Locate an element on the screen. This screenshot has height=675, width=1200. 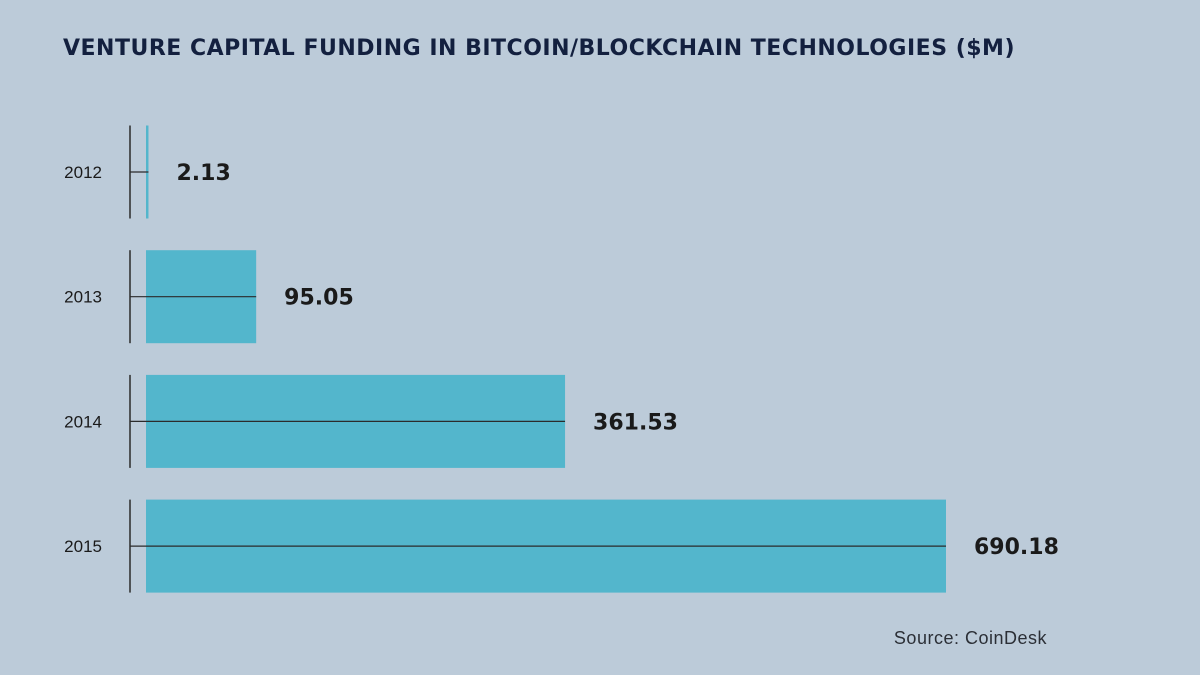
category-label-2012: 2012 is located at coordinates (83, 172).